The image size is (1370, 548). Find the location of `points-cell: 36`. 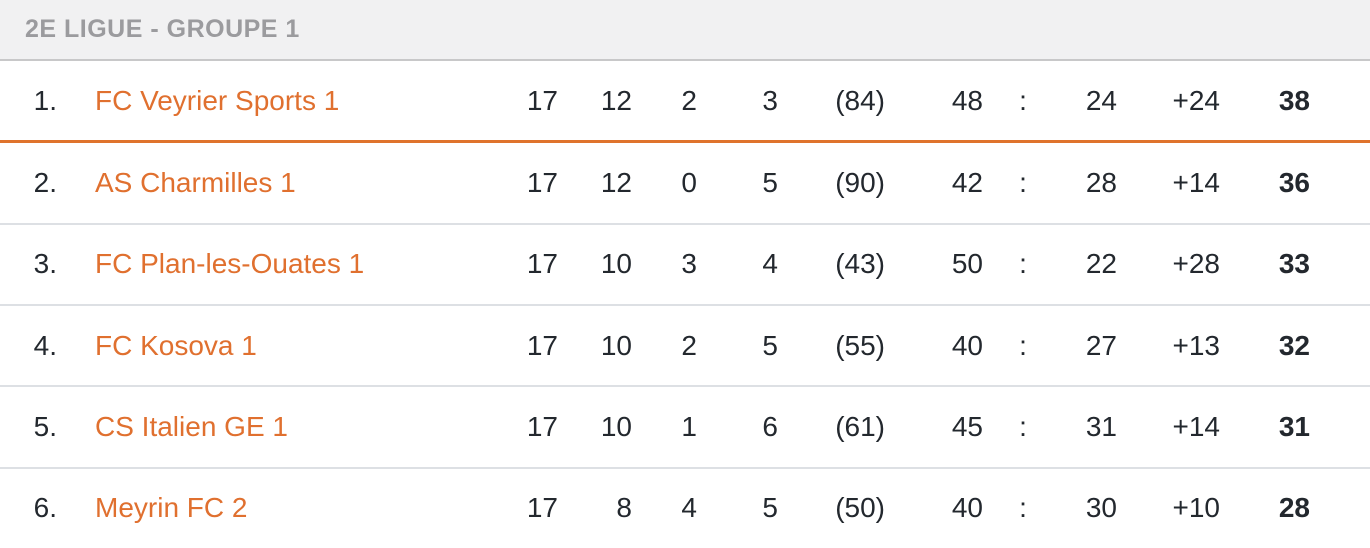

points-cell: 36 is located at coordinates (1294, 182).